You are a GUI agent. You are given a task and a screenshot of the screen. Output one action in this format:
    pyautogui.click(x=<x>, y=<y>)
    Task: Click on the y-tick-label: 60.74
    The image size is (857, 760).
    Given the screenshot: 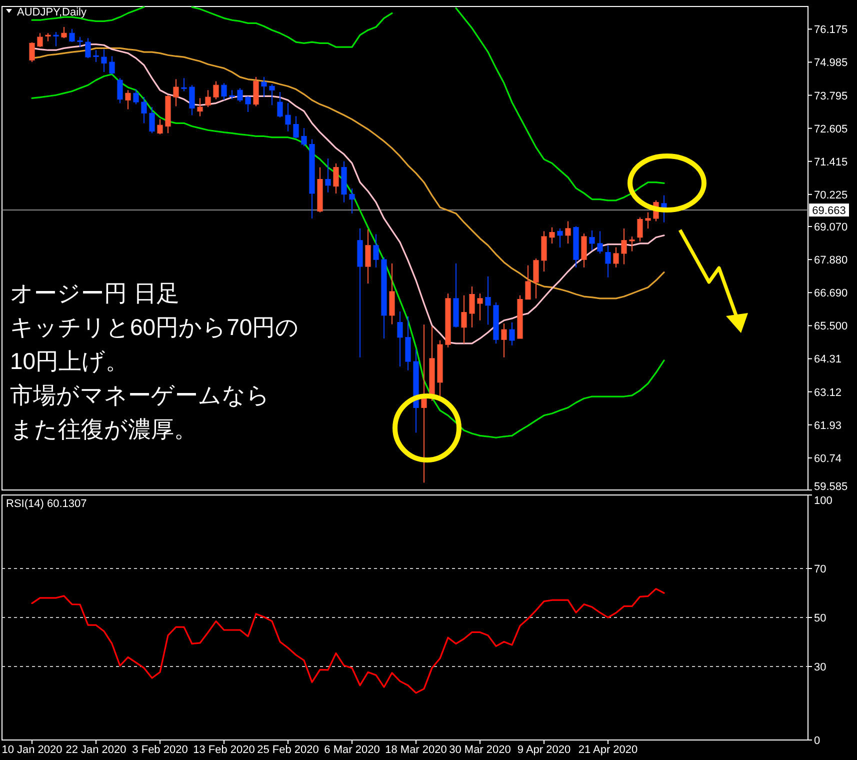 What is the action you would take?
    pyautogui.click(x=828, y=458)
    